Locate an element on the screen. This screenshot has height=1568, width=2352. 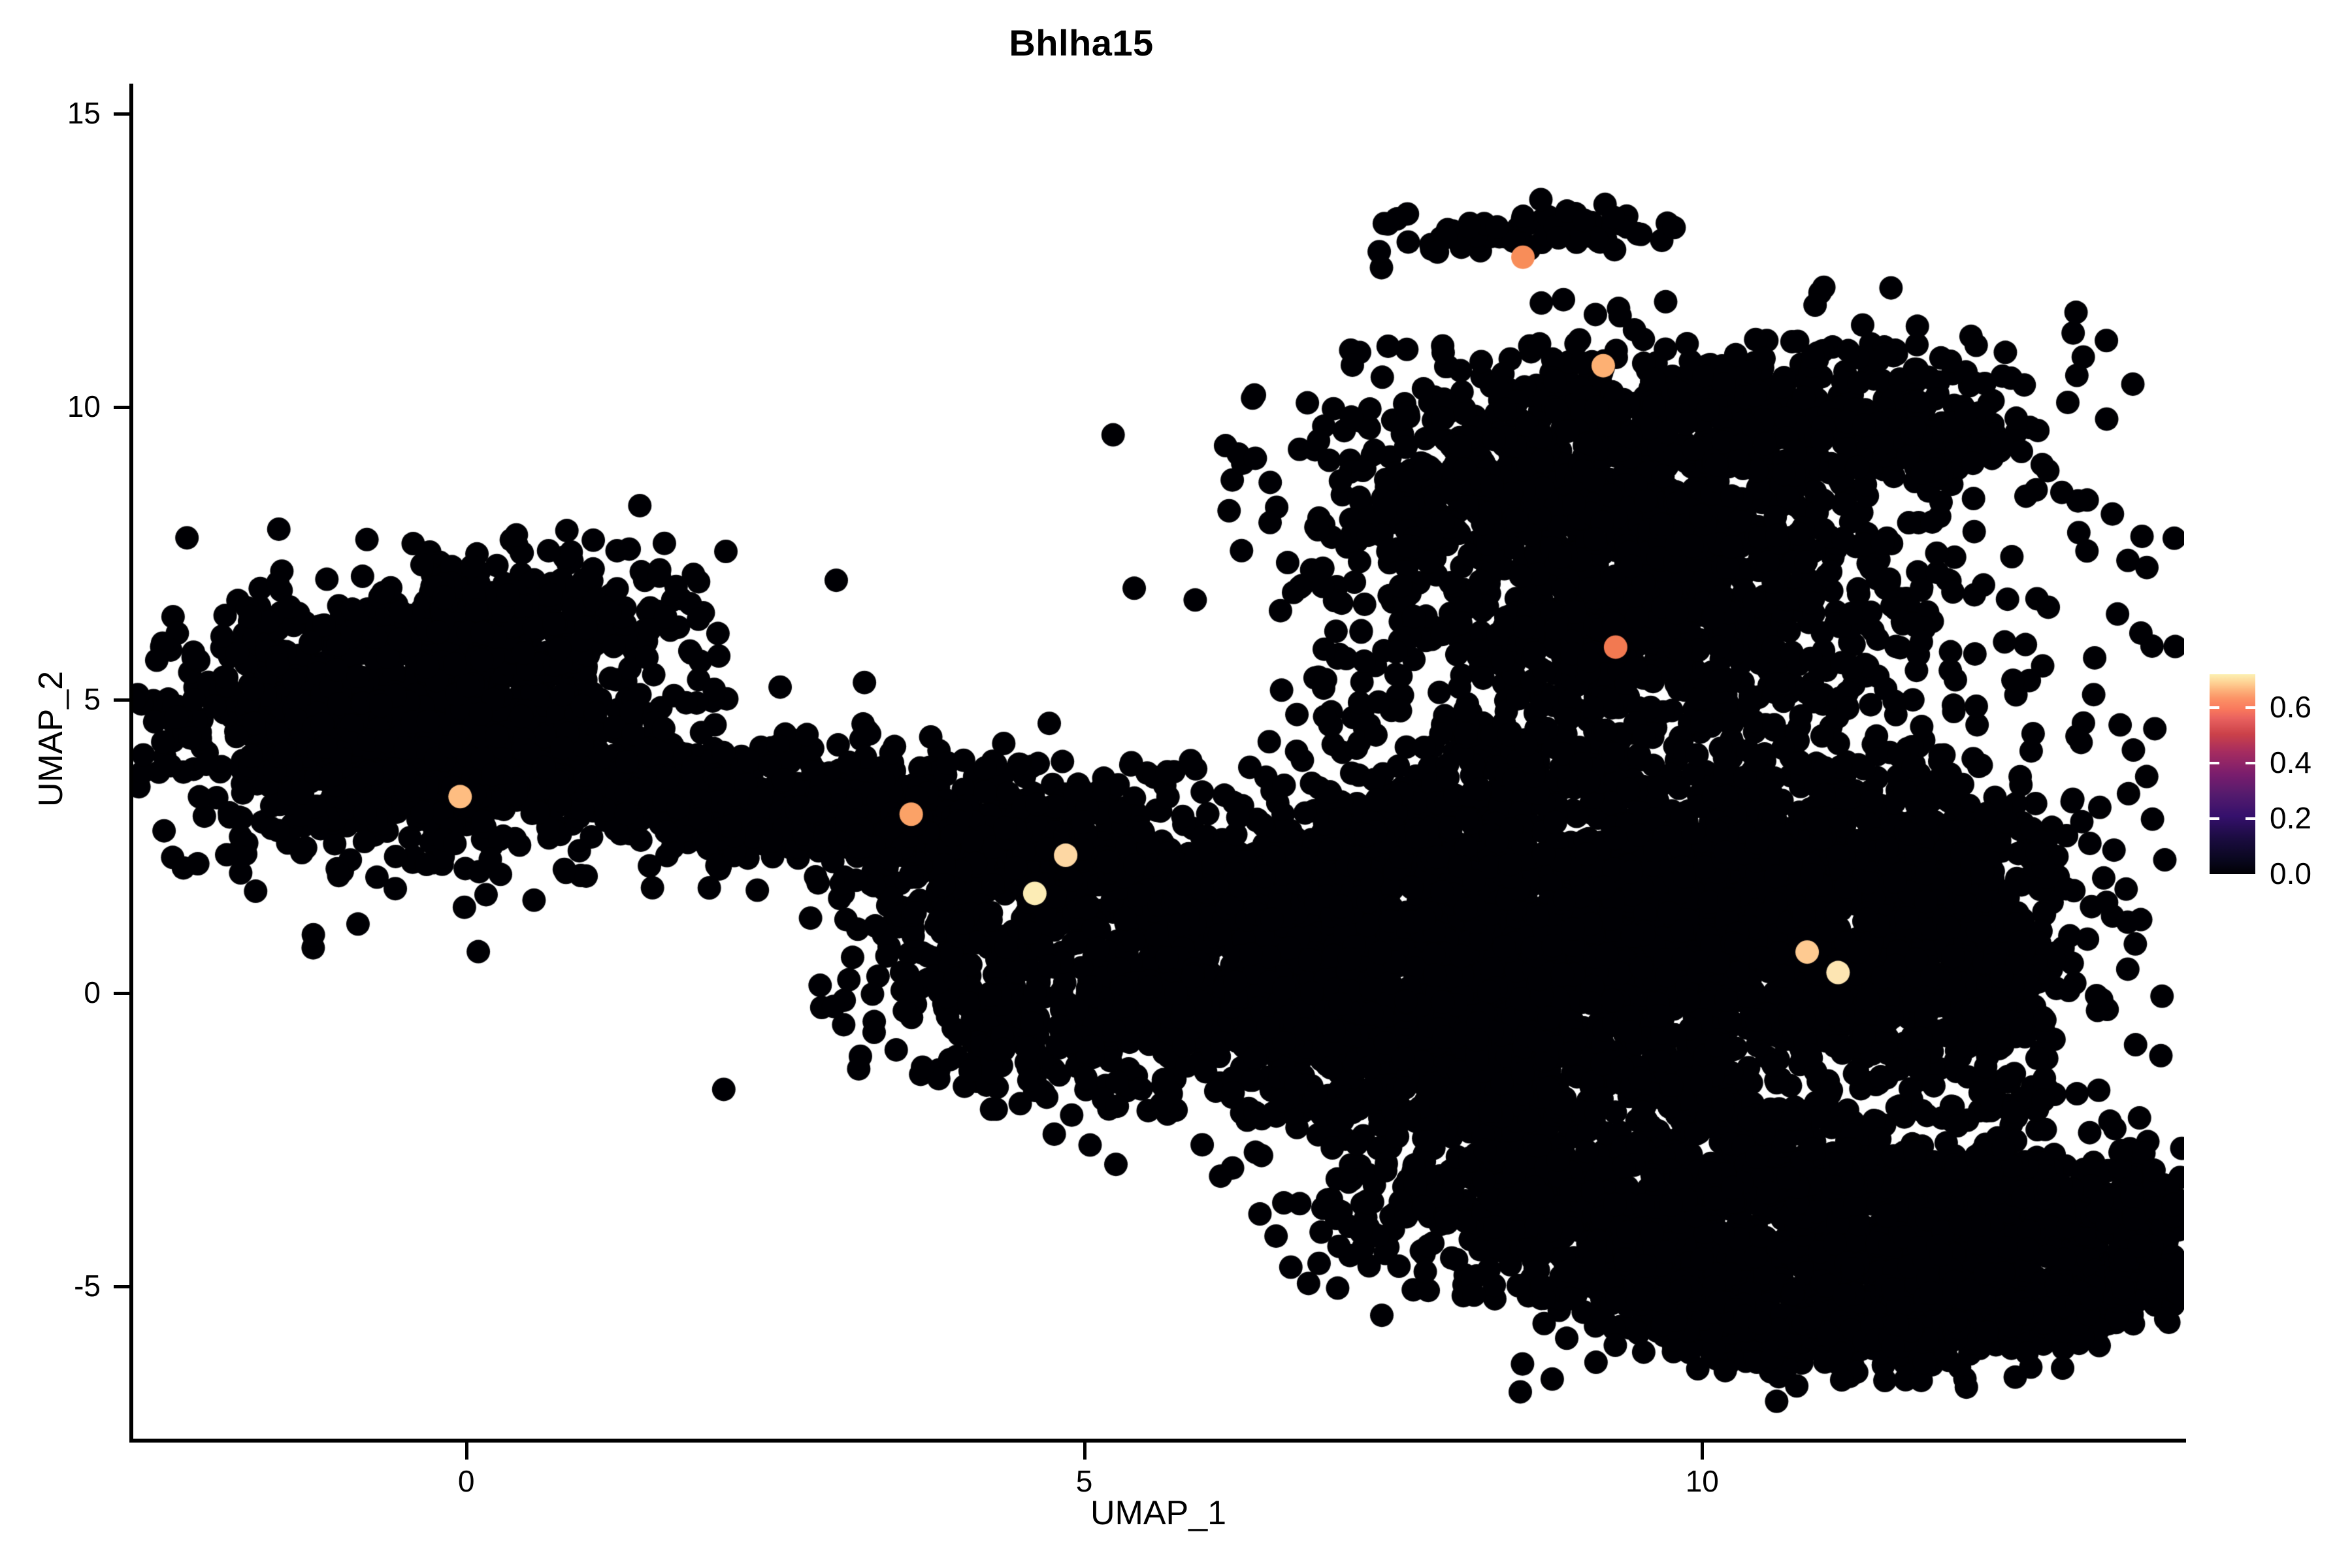
x-tick-label: 5 is located at coordinates (1084, 1481).